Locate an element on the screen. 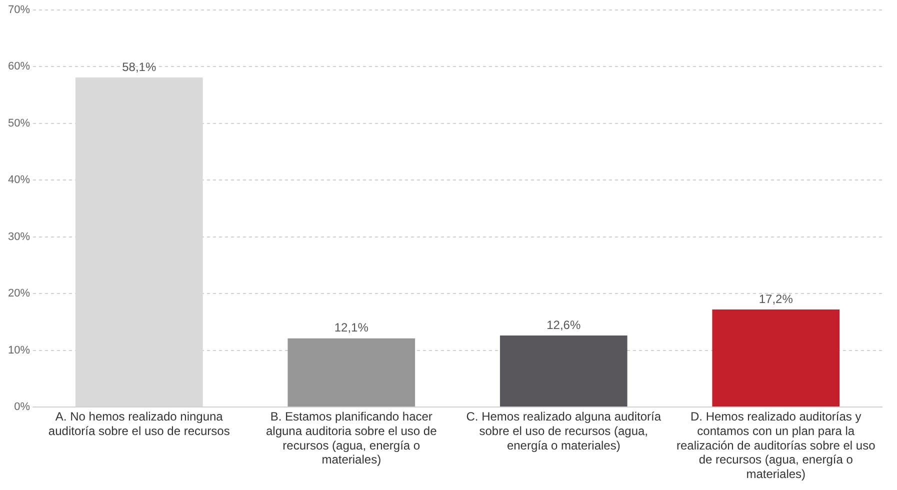 Image resolution: width=897 pixels, height=490 pixels. data-label: 12,1% is located at coordinates (351, 327).